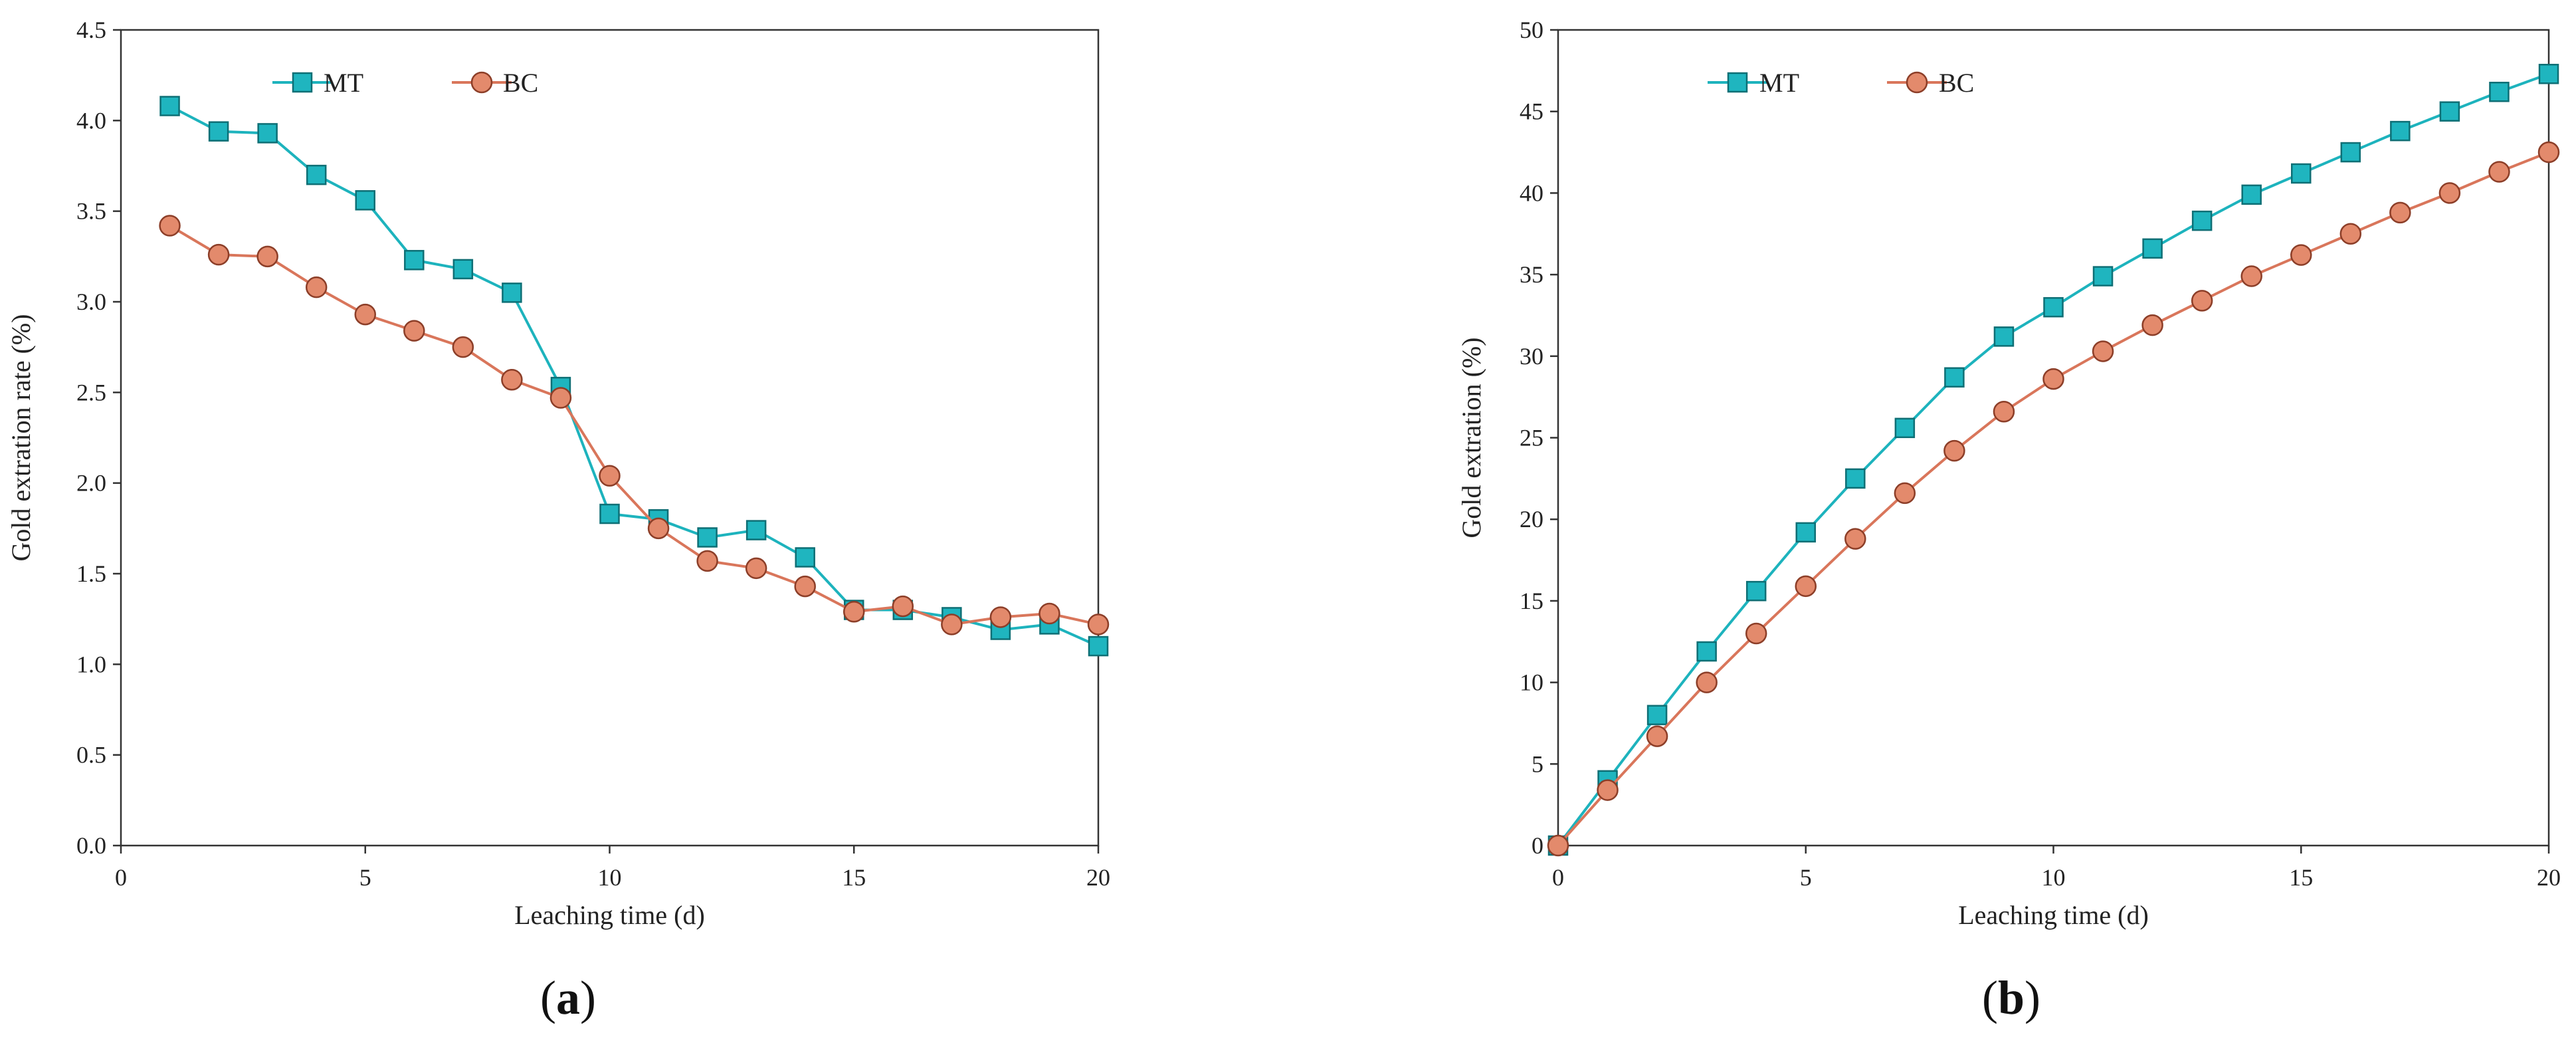 This screenshot has width=2576, height=1037. What do you see at coordinates (1532, 519) in the screenshot?
I see `y-tick-label: 20` at bounding box center [1532, 519].